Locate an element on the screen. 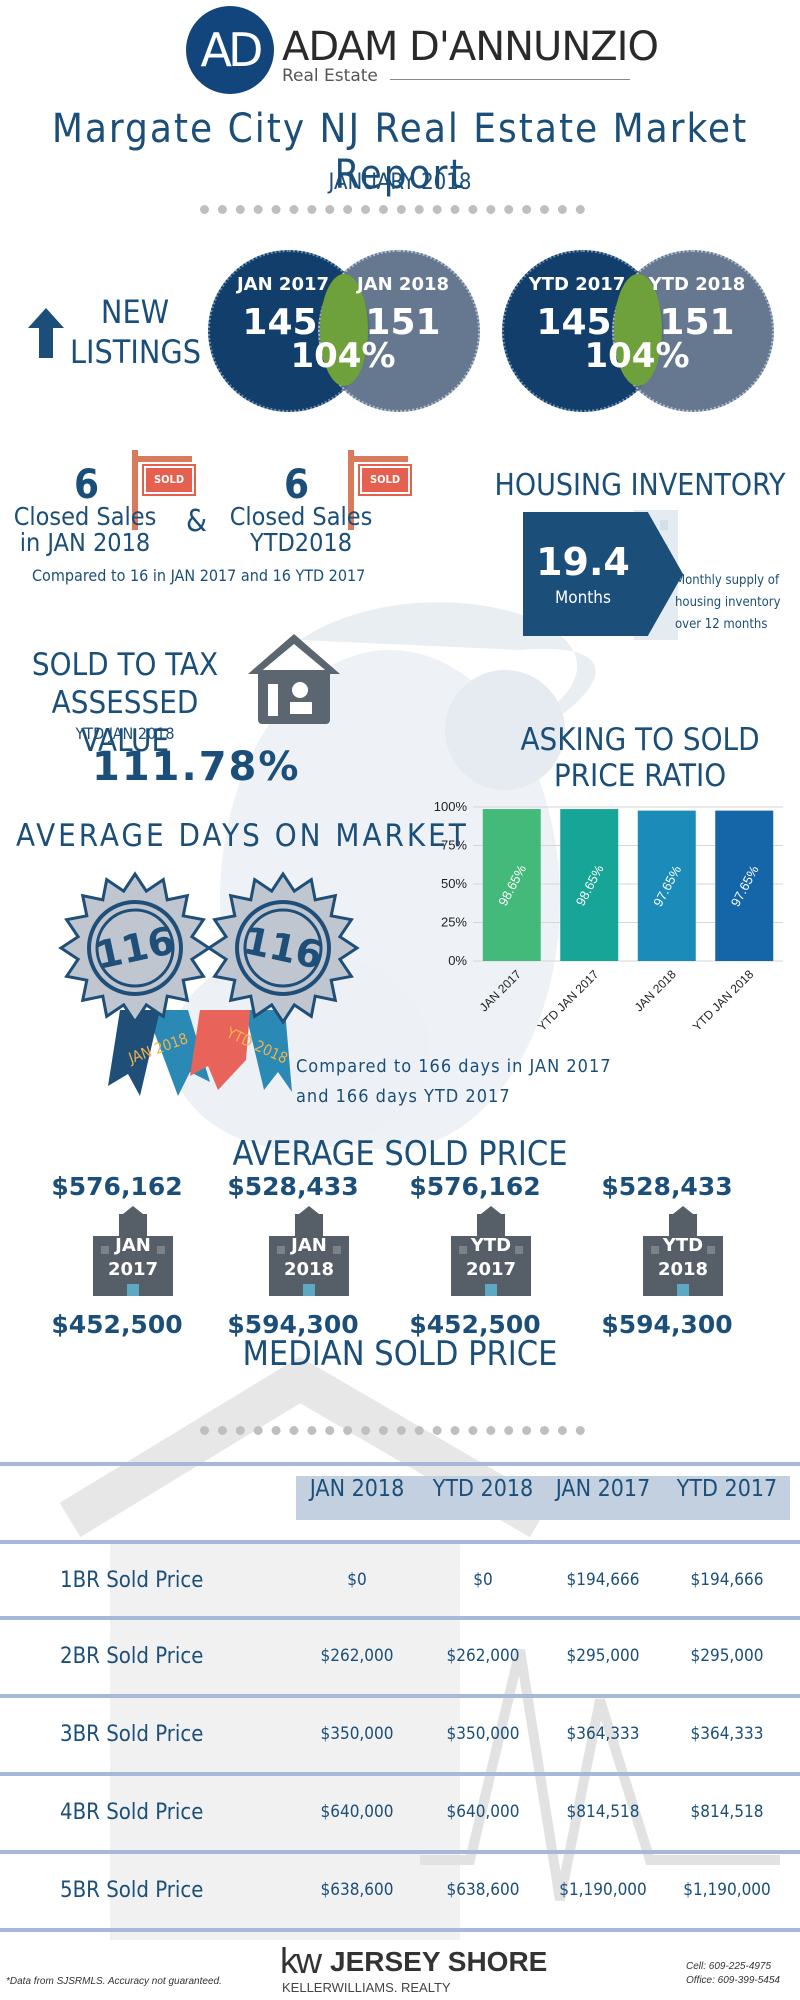  award-badges: 116 116 JAN 2018 YTD 2018 is located at coordinates (209, 983).